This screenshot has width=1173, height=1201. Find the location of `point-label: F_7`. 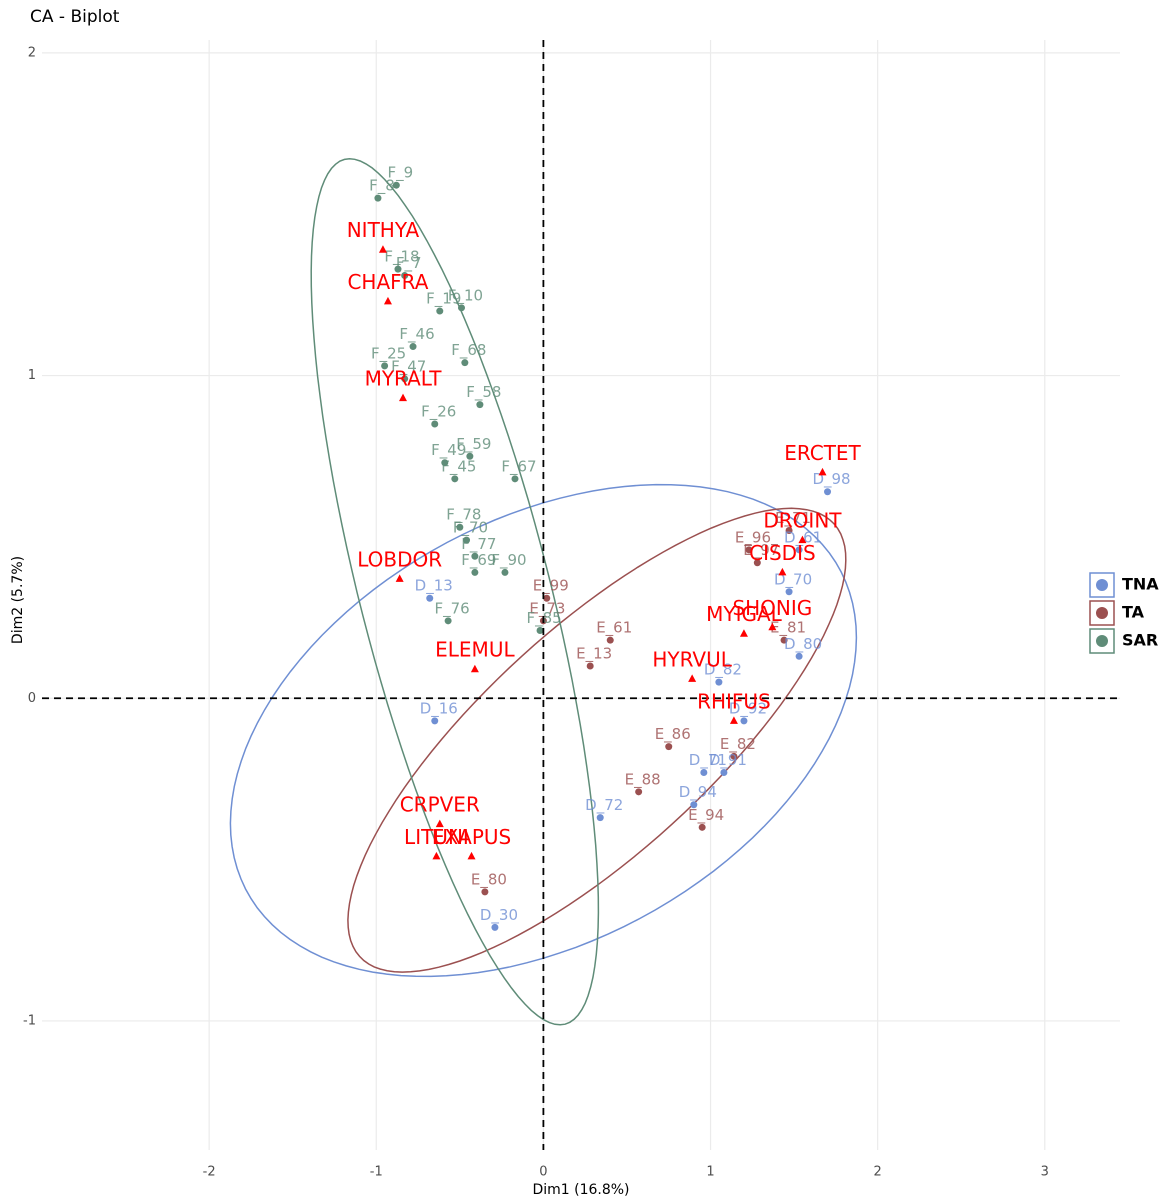

point-label: F_7 is located at coordinates (409, 263).